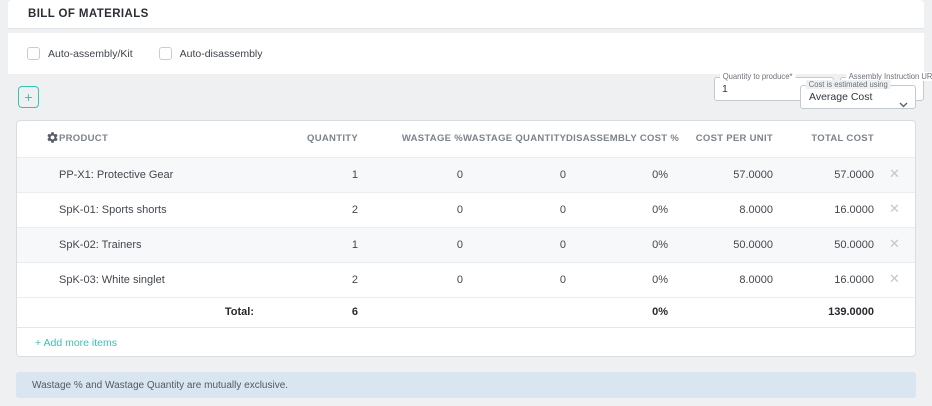 The image size is (932, 406). Describe the element at coordinates (145, 53) in the screenshot. I see `checkbox-group: Auto-assembly/Kit Auto-disassembly` at that location.